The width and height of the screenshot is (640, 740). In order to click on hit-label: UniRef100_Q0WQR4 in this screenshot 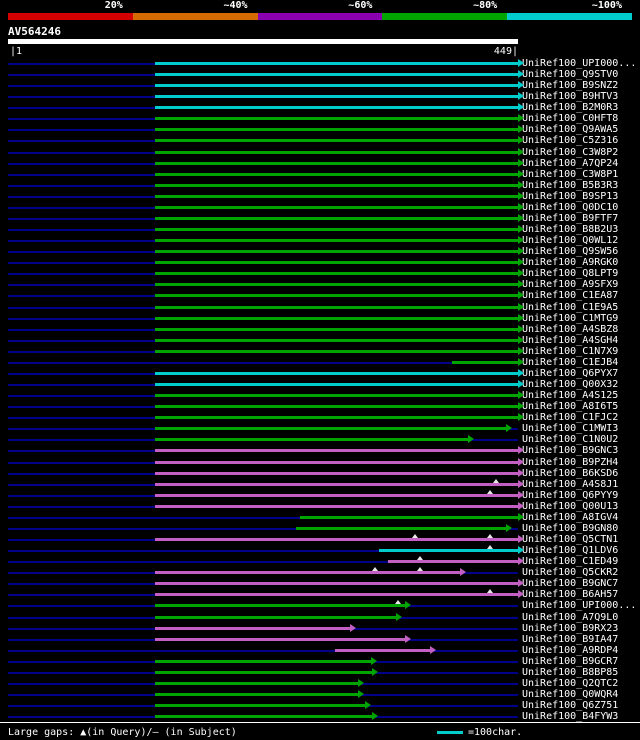, I will do `click(570, 694)`.